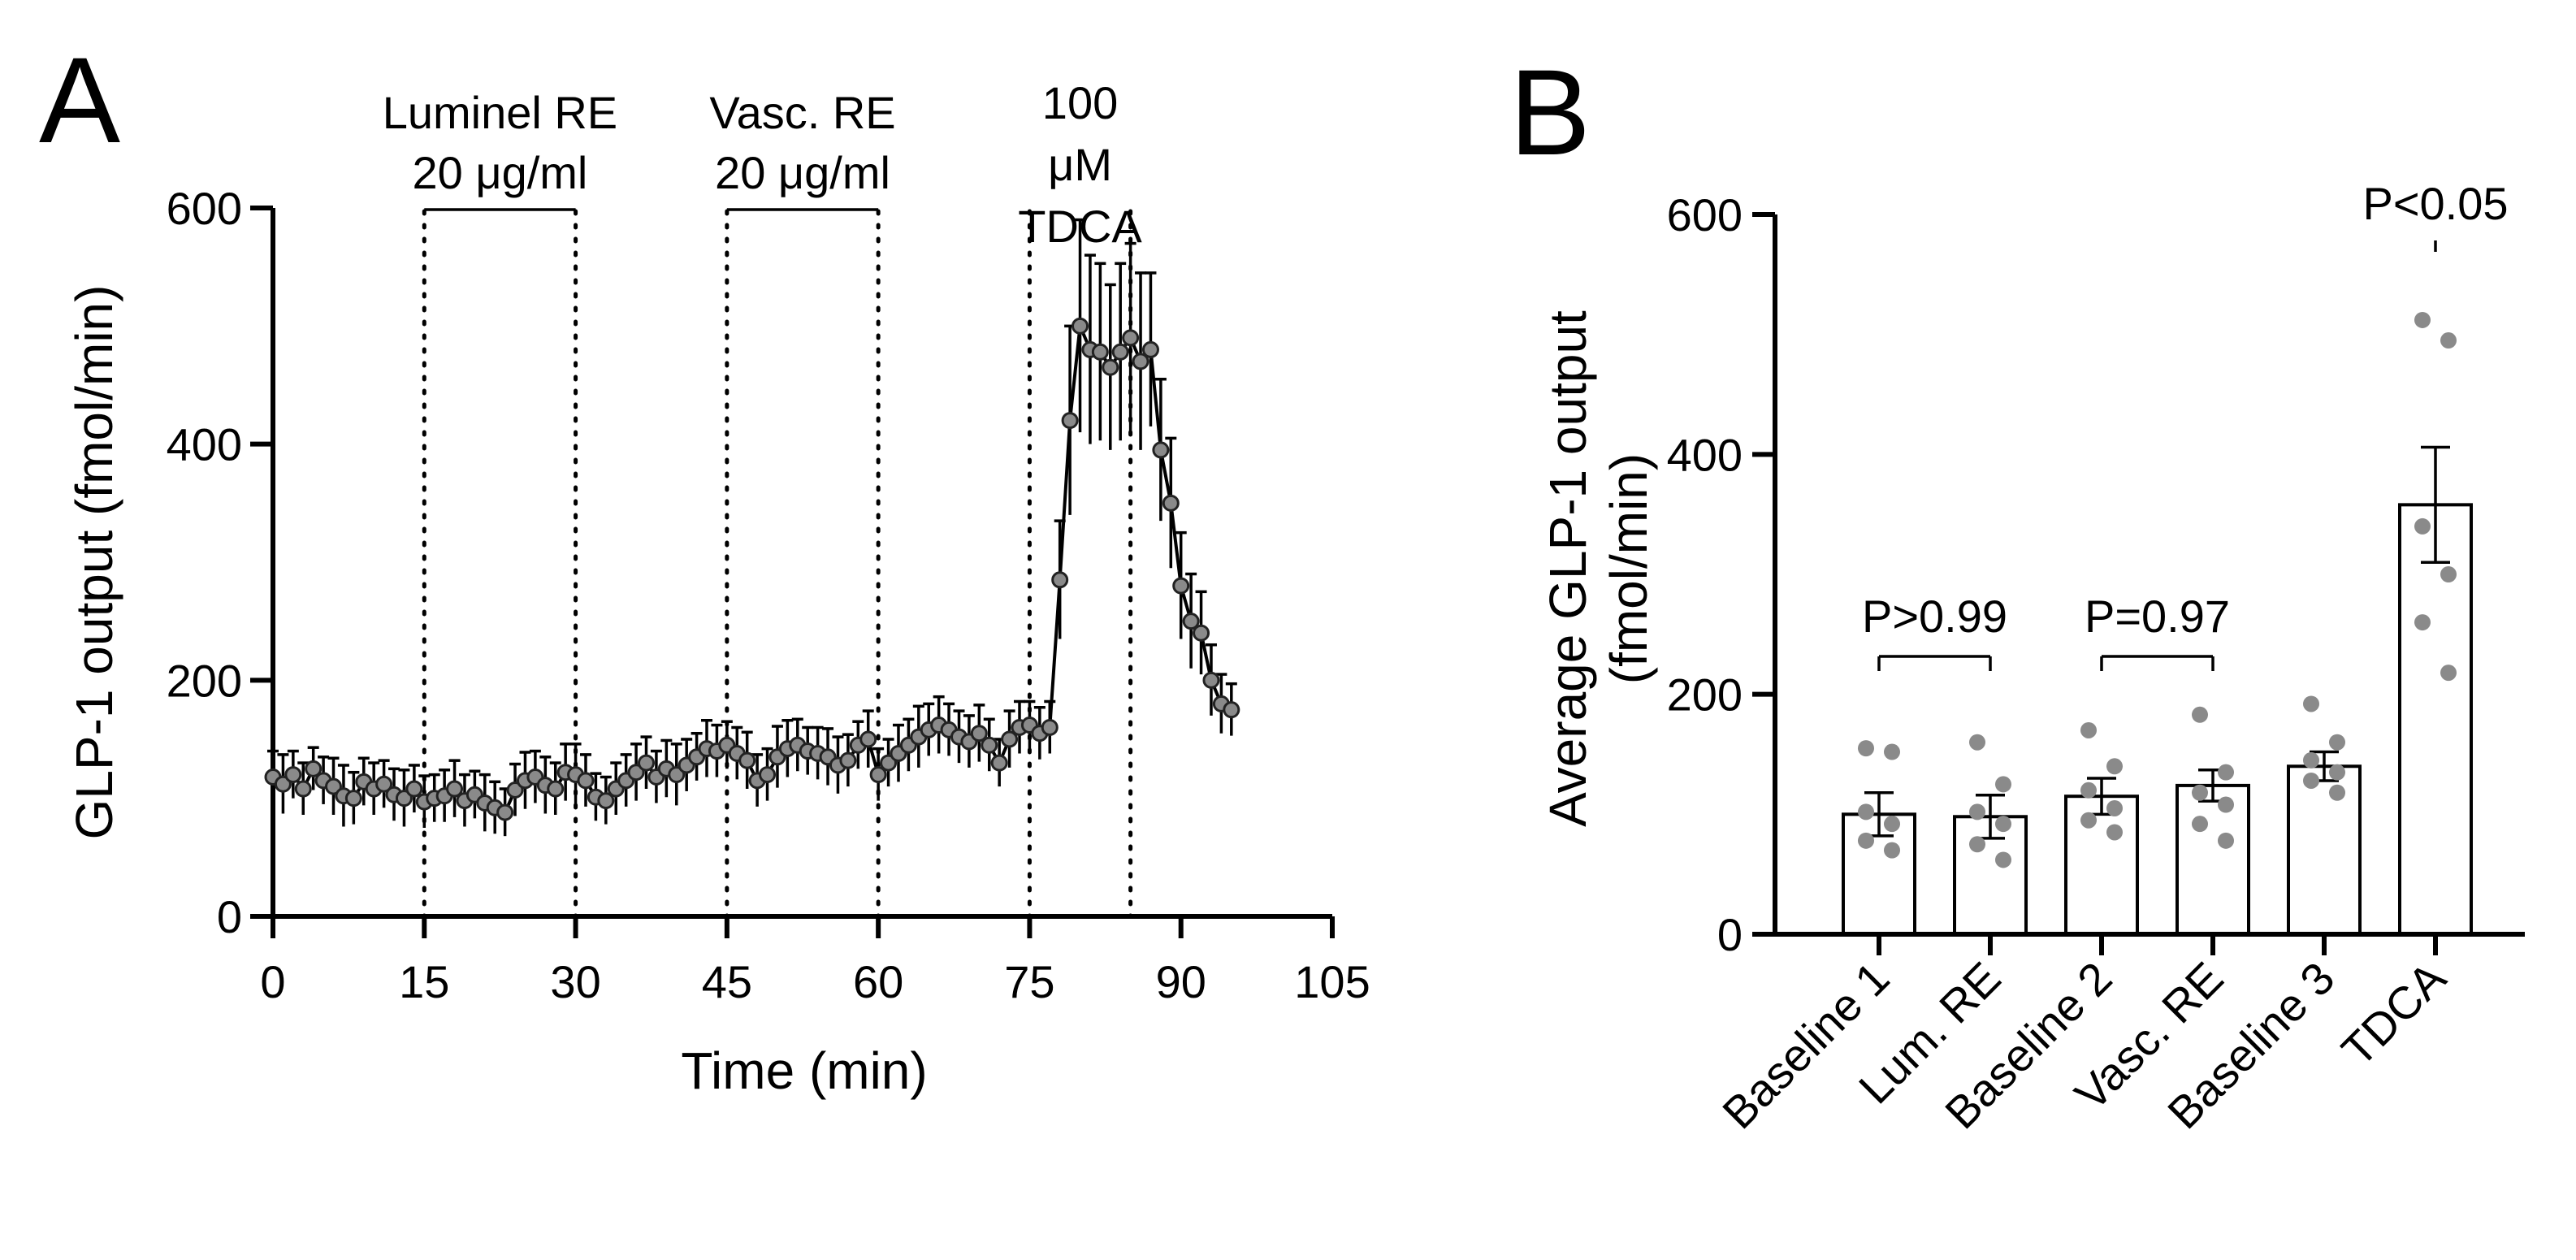 The width and height of the screenshot is (2576, 1260). I want to click on x-tick-label: 45, so click(727, 982).